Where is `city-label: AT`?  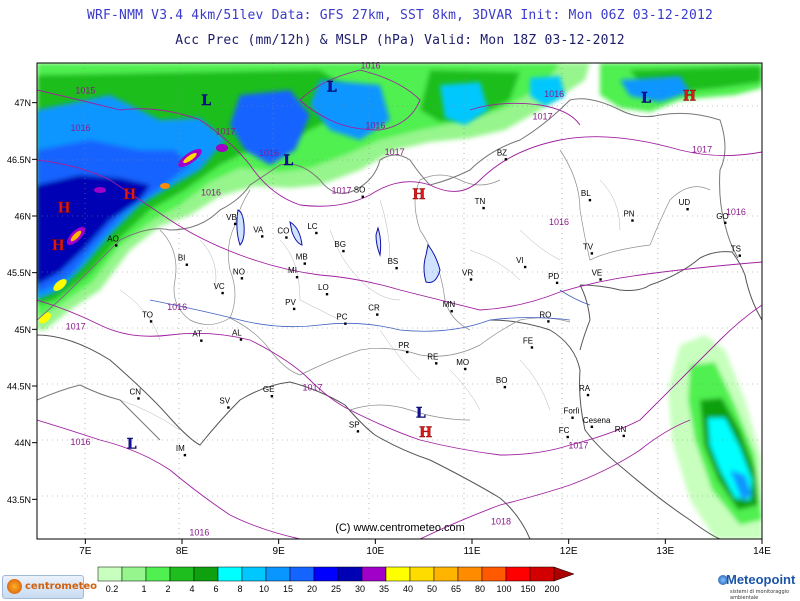 city-label: AT is located at coordinates (197, 334).